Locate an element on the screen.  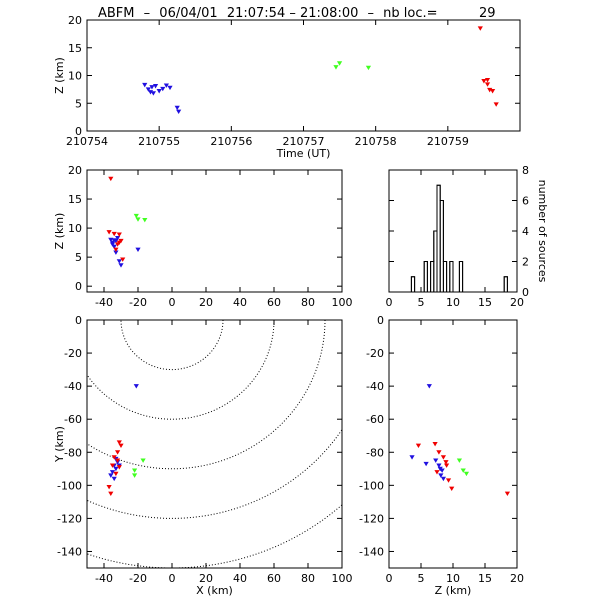
x-tick-label: 15 is located at coordinates (485, 578).